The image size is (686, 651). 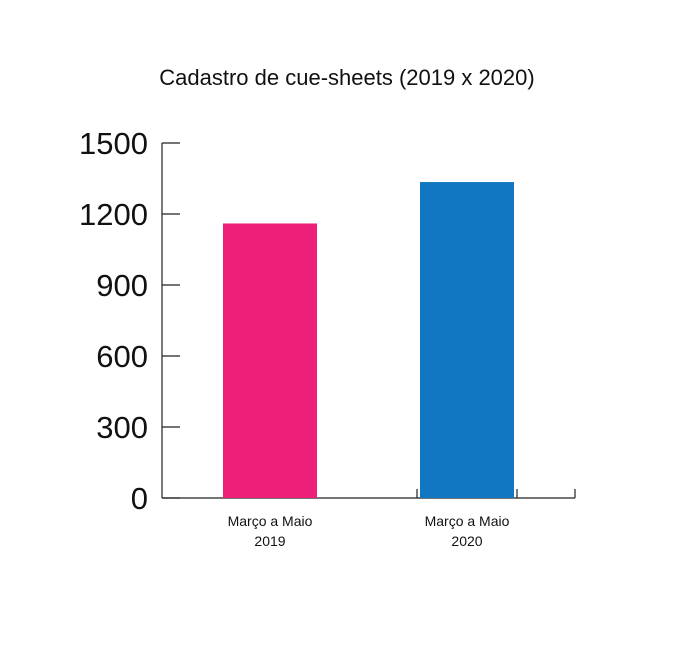 What do you see at coordinates (346, 77) in the screenshot?
I see `chart-title: Cadastro de cue-sheets (2019 x 2020)` at bounding box center [346, 77].